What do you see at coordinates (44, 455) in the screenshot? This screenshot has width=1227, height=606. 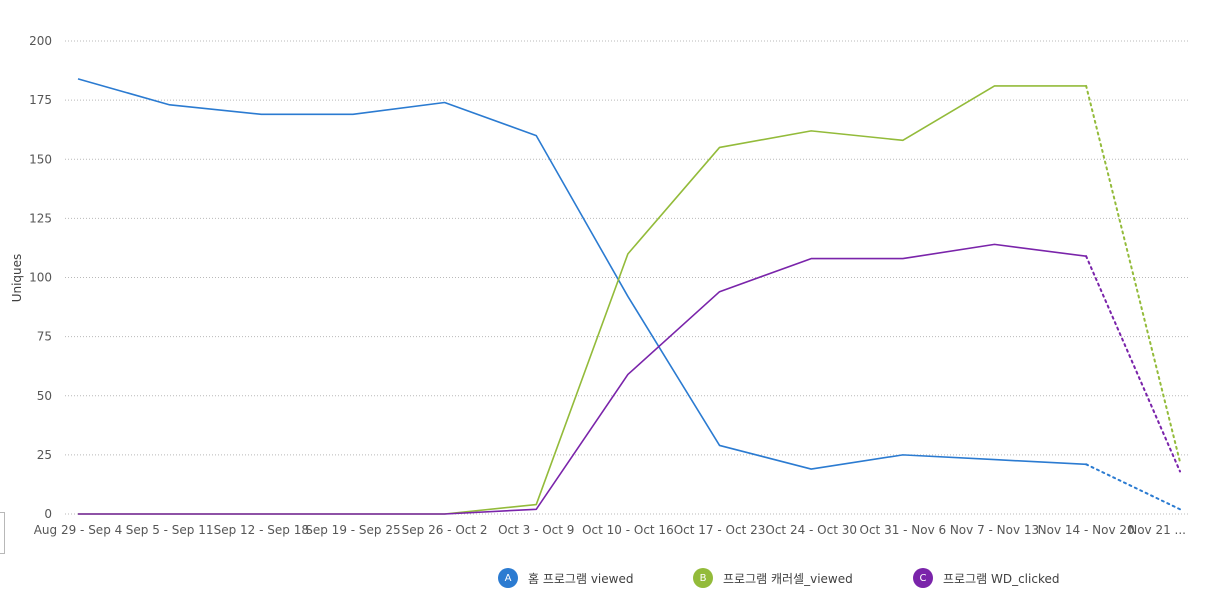 I see `y-tick-label: 25` at bounding box center [44, 455].